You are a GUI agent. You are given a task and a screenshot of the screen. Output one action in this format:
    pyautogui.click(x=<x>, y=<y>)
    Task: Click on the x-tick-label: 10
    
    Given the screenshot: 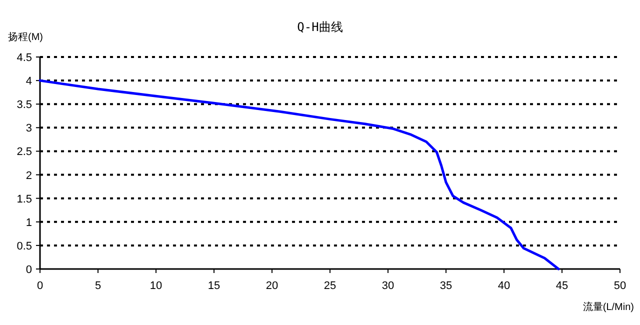 What is the action you would take?
    pyautogui.click(x=156, y=286)
    